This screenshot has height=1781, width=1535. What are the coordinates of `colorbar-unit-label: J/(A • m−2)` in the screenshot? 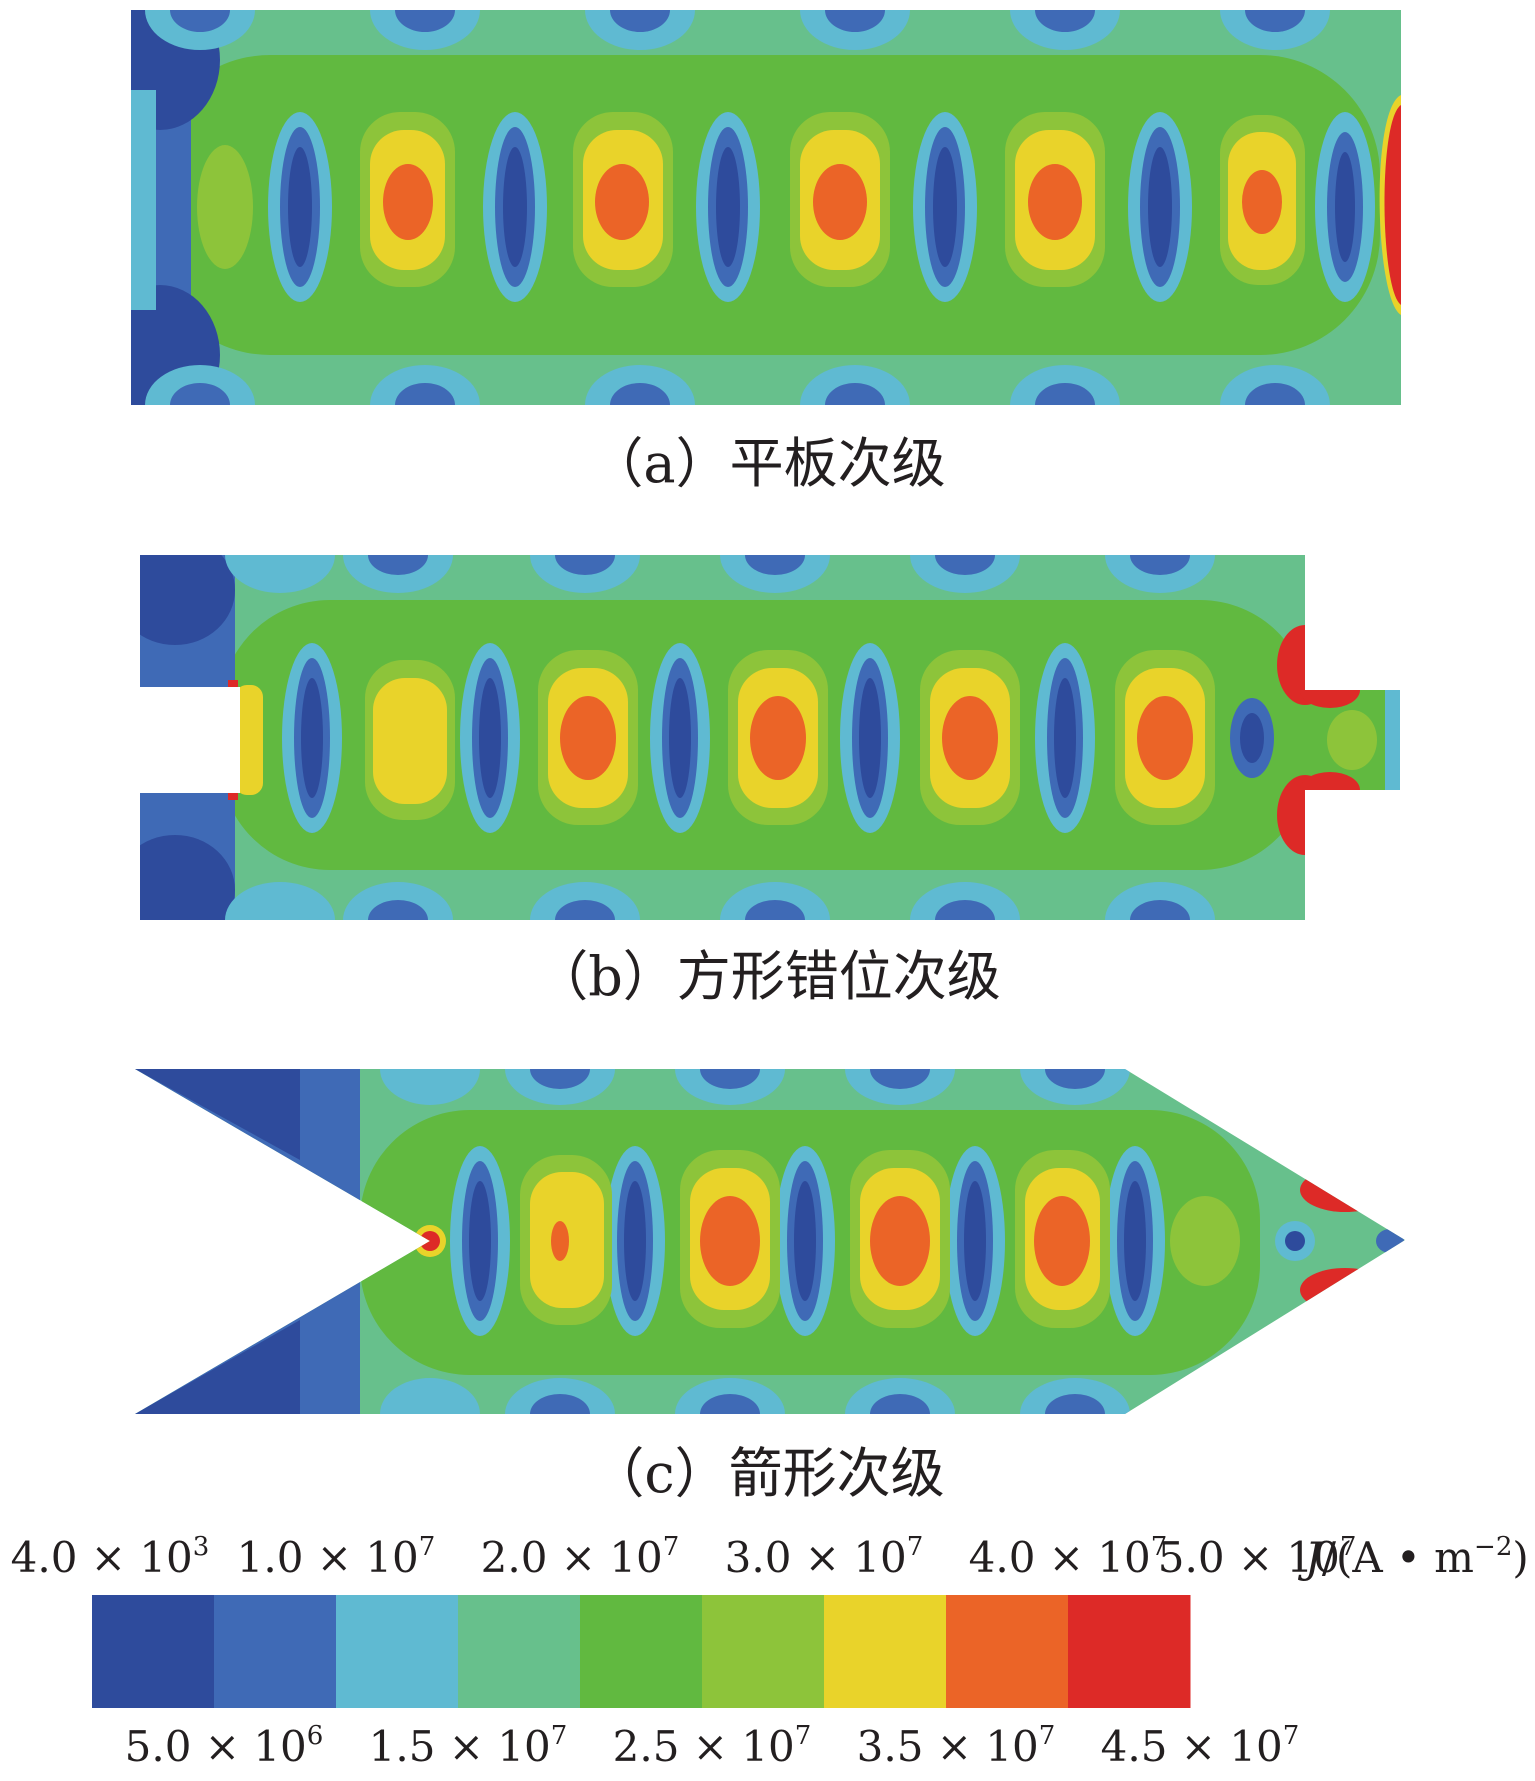 It's located at (1417, 1557).